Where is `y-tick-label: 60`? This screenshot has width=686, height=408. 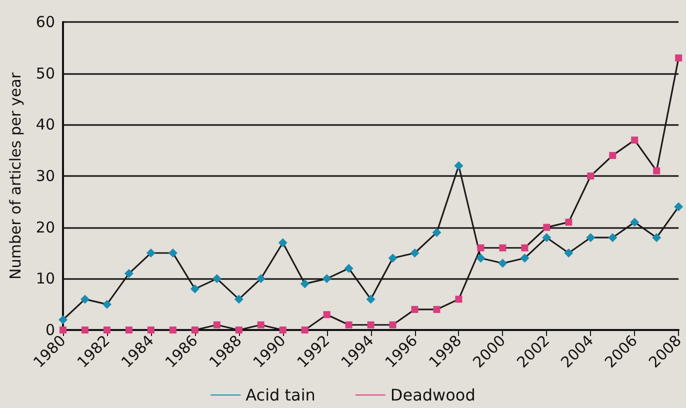 y-tick-label: 60 is located at coordinates (45, 22).